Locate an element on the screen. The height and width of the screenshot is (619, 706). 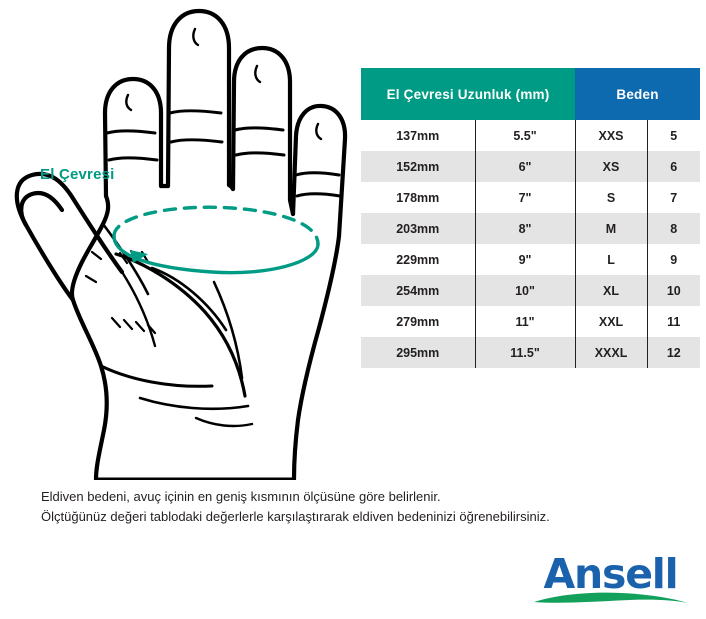
cell-inch: 6" is located at coordinates (525, 166).